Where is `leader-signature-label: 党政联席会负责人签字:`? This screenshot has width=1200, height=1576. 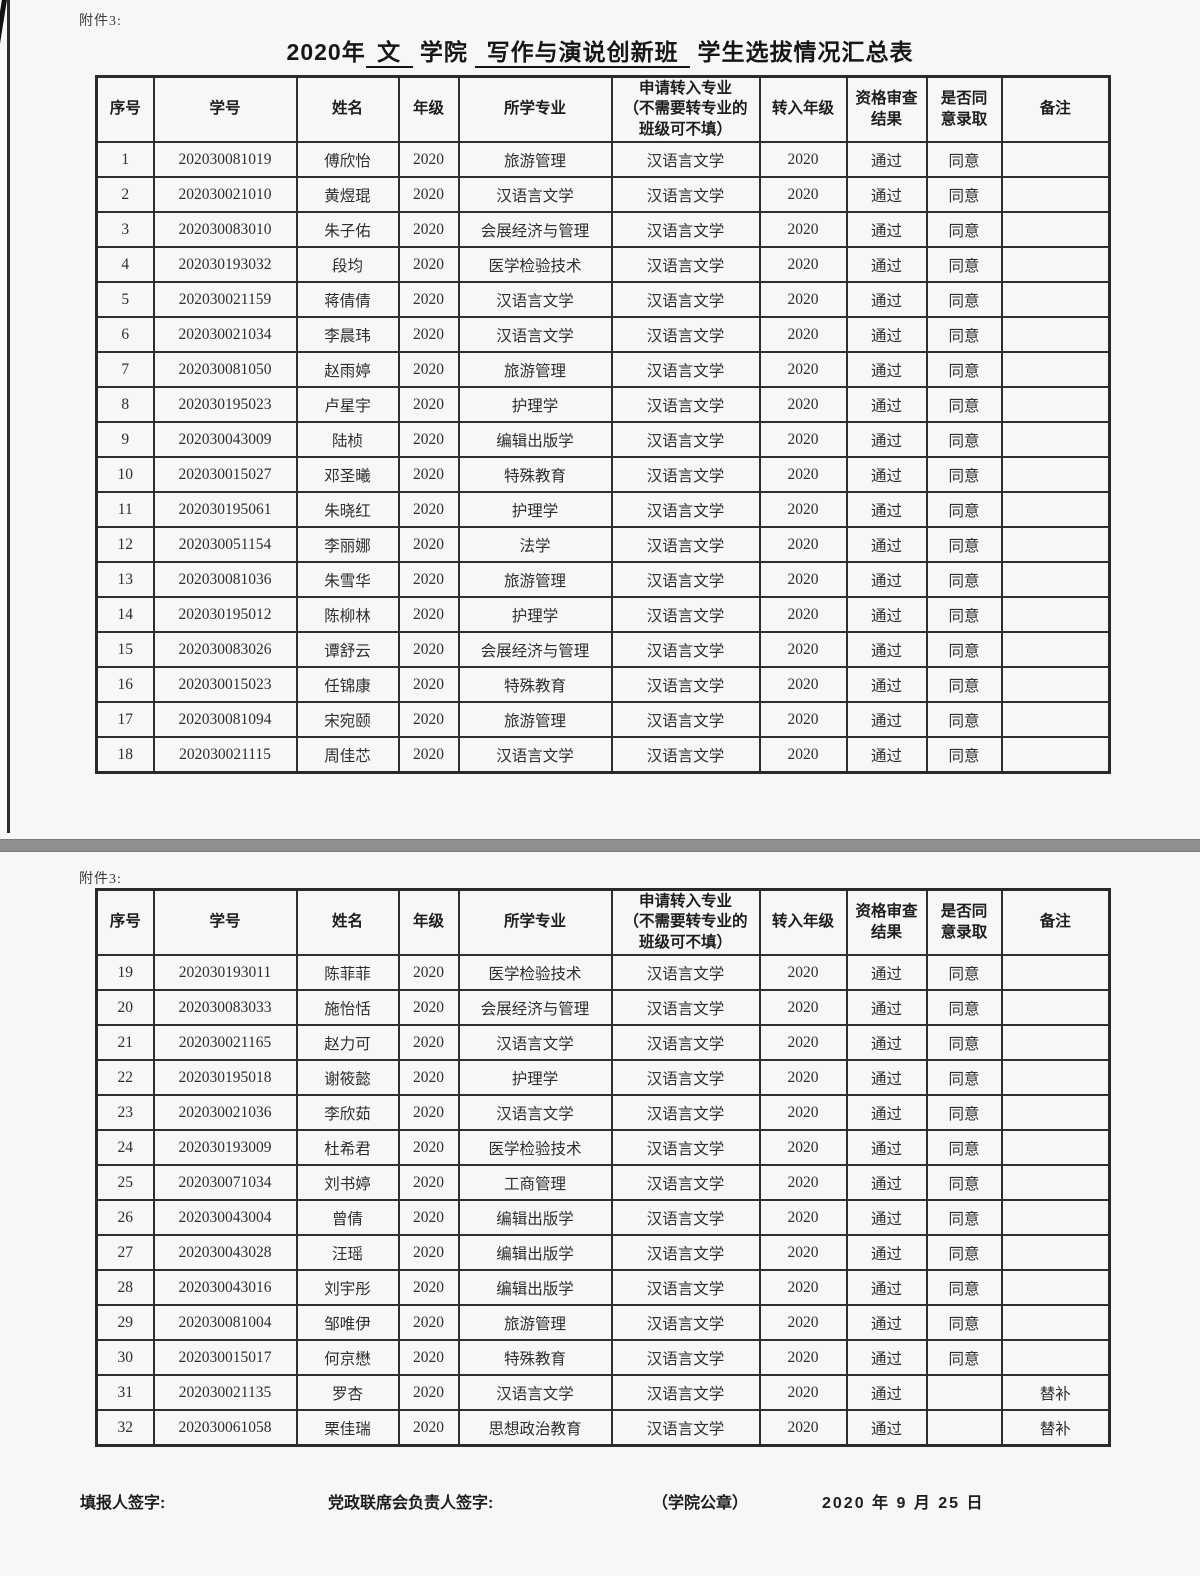
leader-signature-label: 党政联席会负责人签字: is located at coordinates (411, 1503).